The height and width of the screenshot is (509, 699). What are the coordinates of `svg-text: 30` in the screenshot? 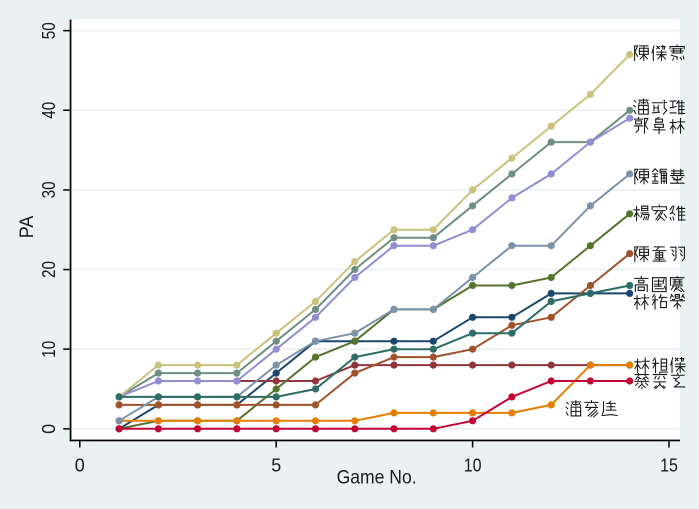 It's located at (49, 189).